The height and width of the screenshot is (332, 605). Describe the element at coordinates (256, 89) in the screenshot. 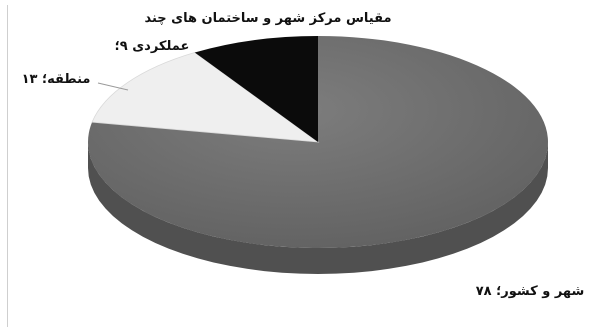

I see `slice-multi-function` at that location.